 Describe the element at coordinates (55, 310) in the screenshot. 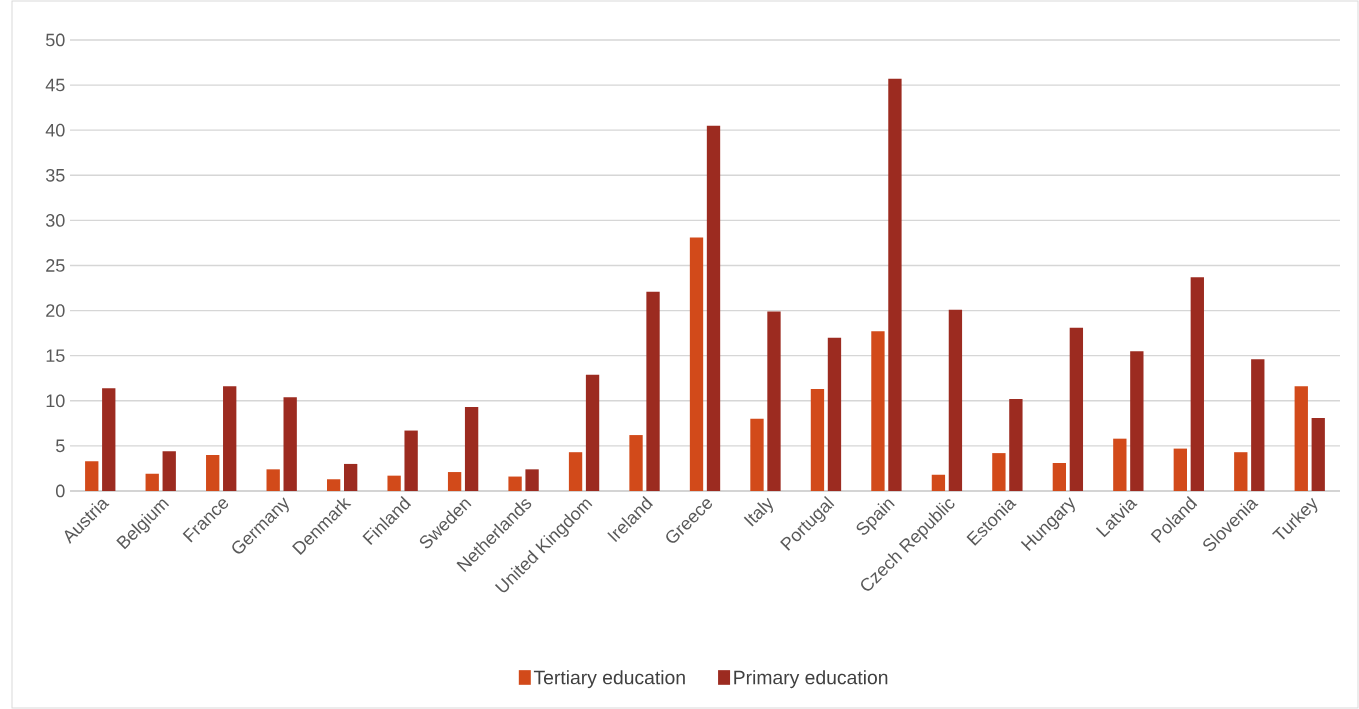

I see `y-tick-label: 20` at that location.